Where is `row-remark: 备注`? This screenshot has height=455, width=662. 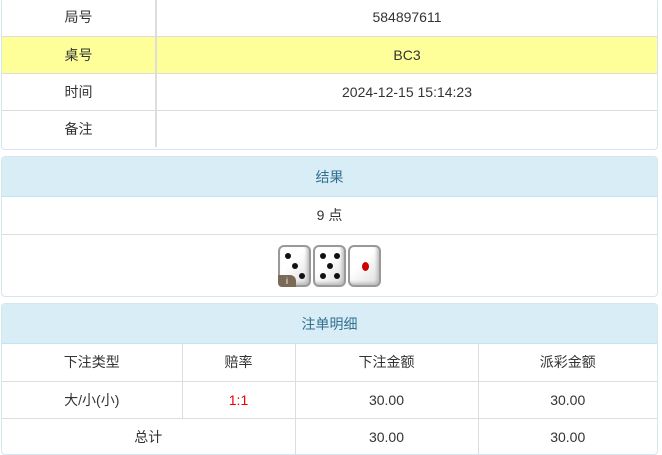
row-remark: 备注 is located at coordinates (329, 128).